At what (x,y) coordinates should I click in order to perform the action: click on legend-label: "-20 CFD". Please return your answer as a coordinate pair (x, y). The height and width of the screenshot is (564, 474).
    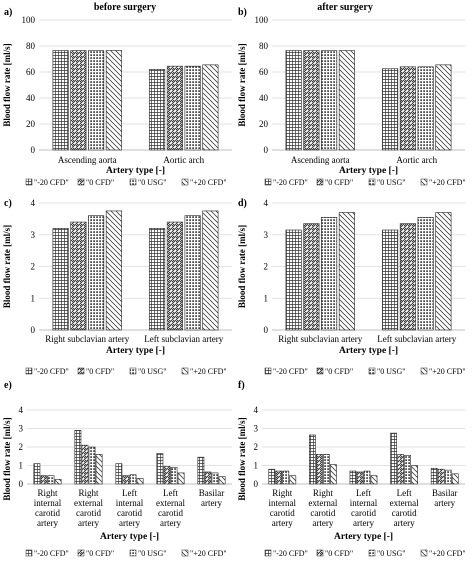
    Looking at the image, I should click on (51, 371).